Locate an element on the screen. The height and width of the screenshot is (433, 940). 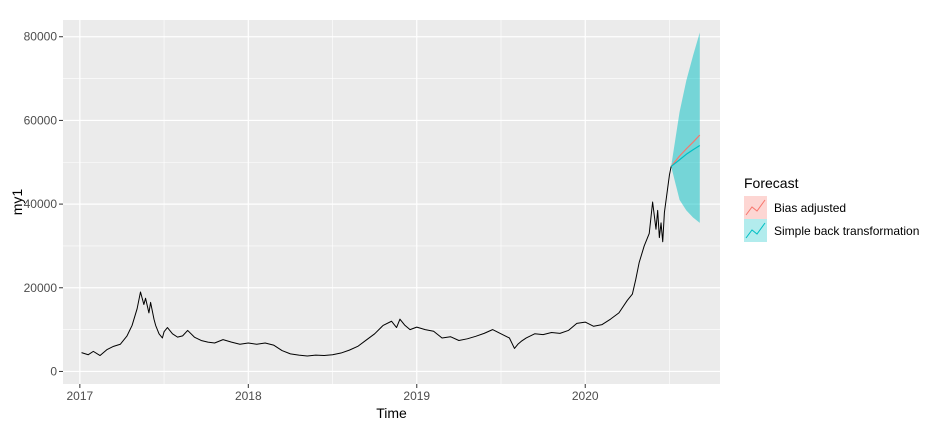
legend-title: Forecast is located at coordinates (771, 183).